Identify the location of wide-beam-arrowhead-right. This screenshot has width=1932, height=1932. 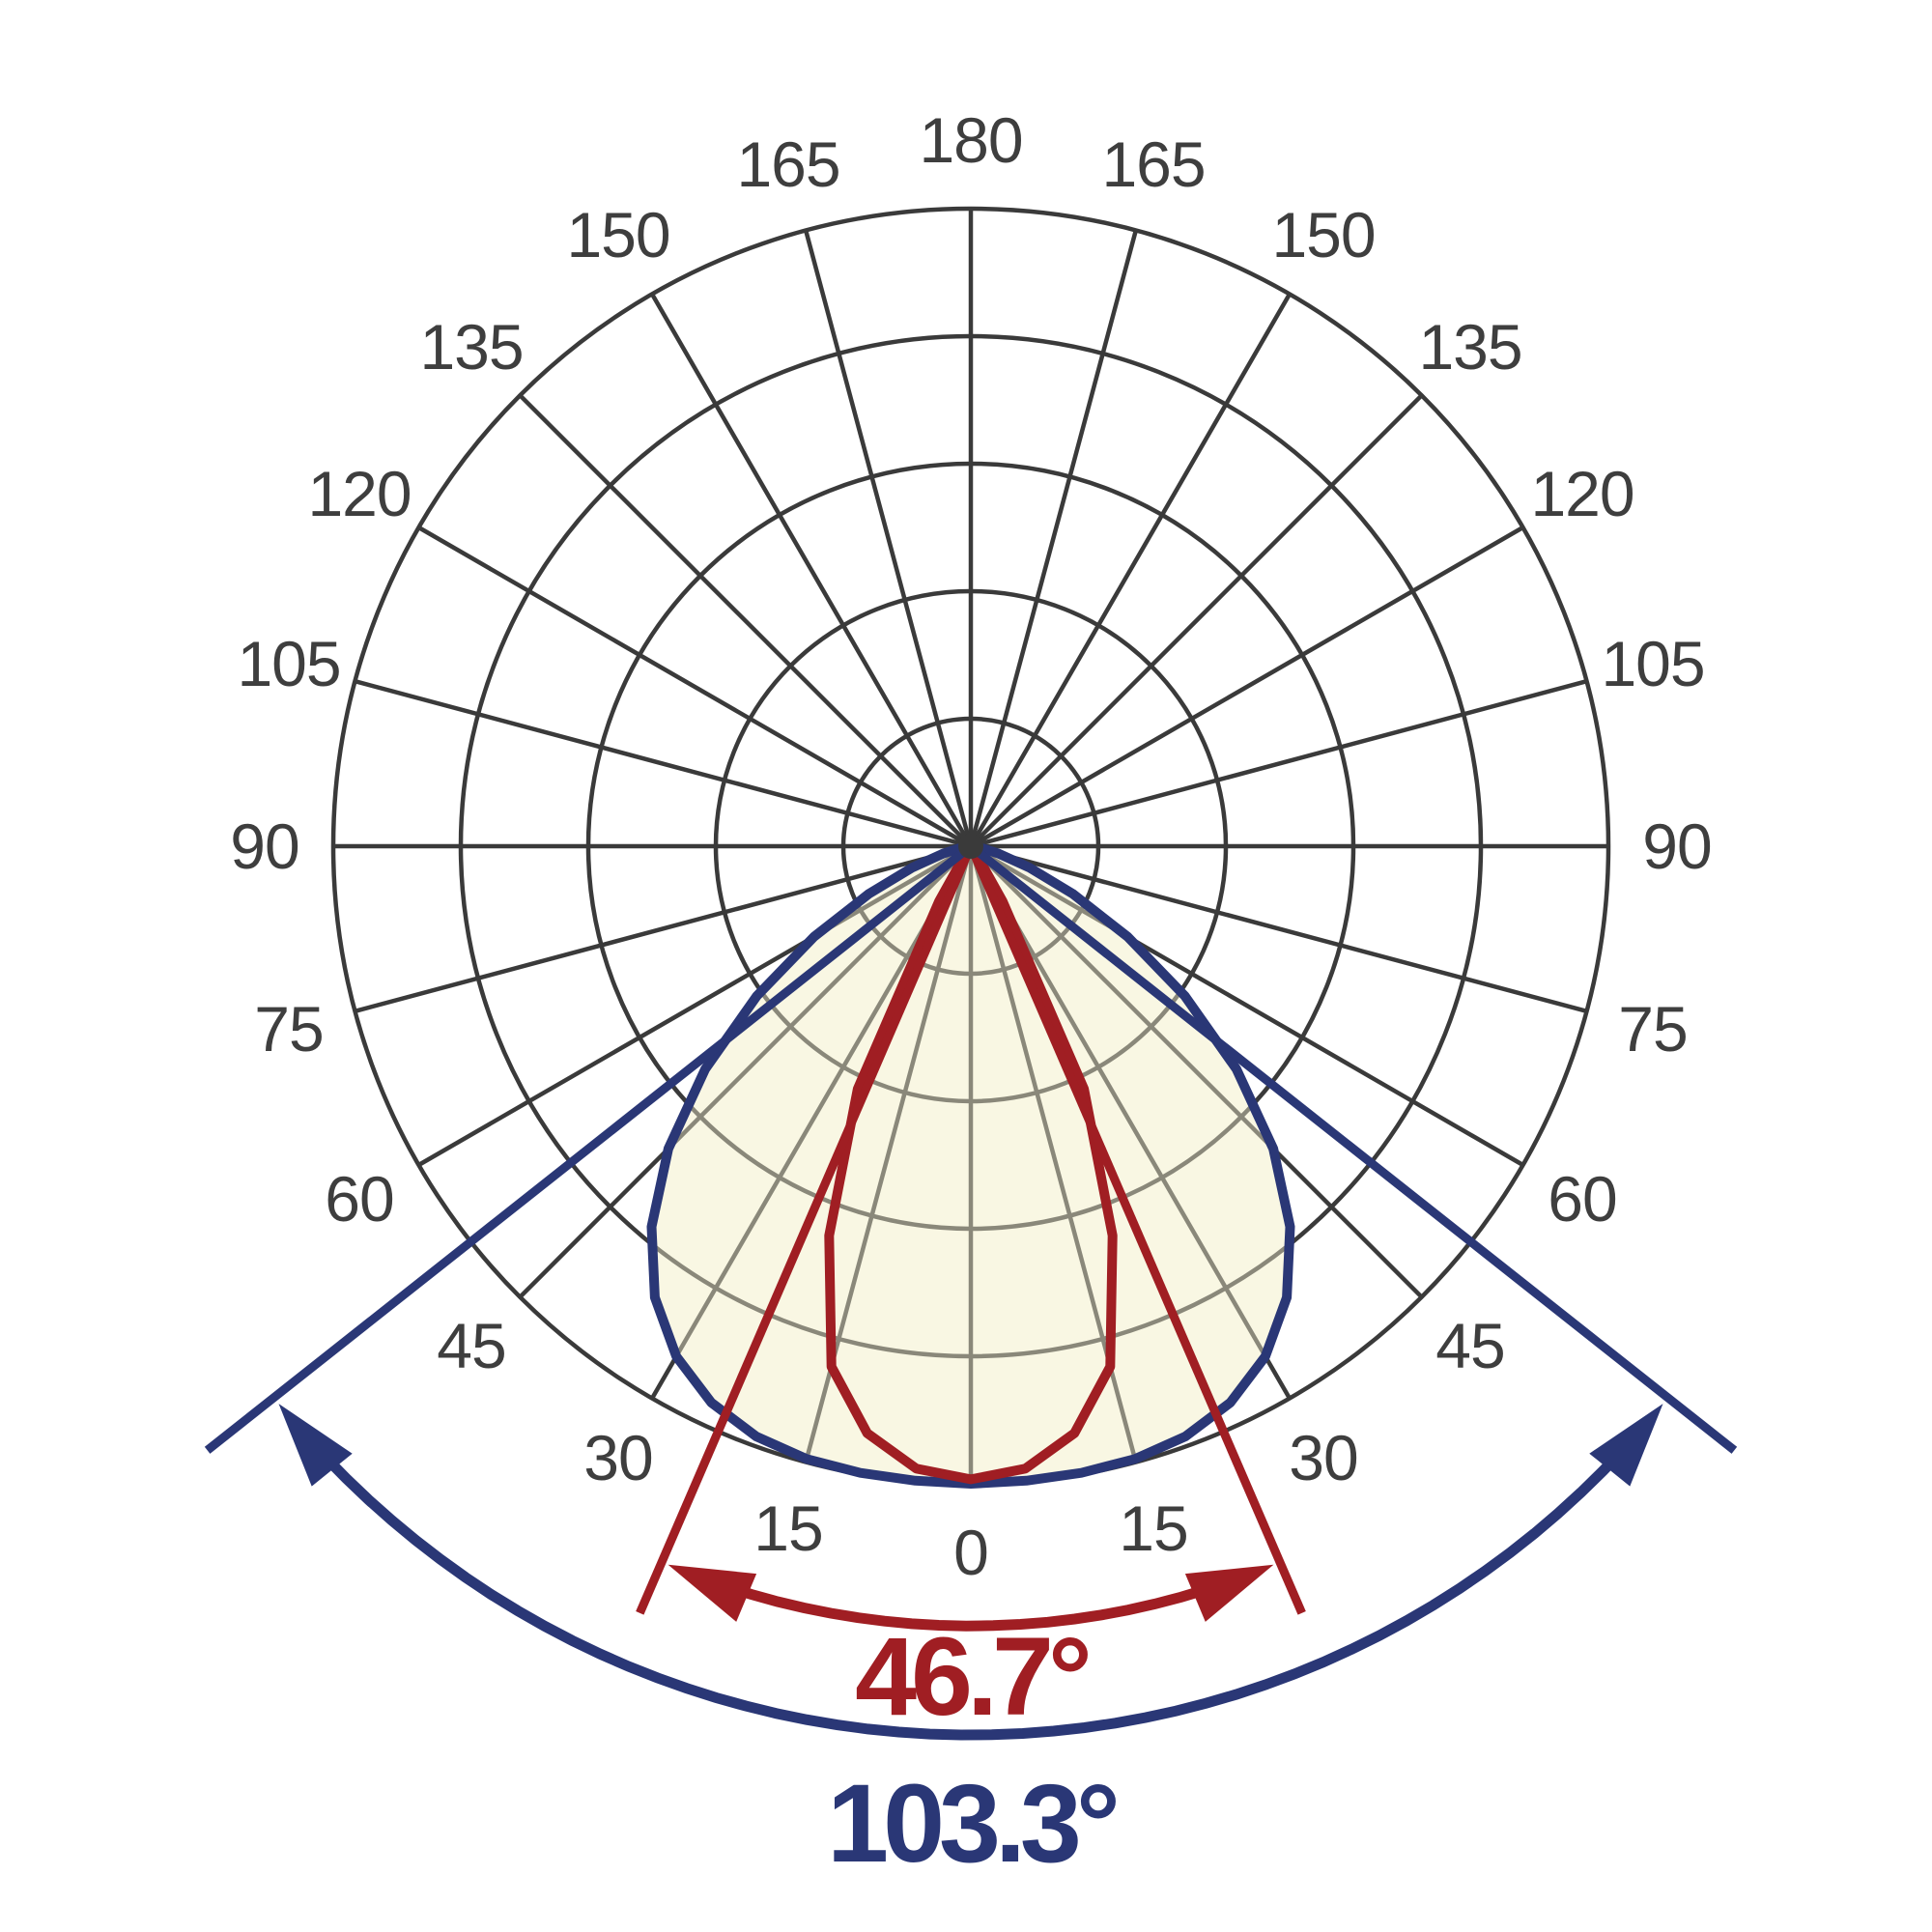
(1626, 1445).